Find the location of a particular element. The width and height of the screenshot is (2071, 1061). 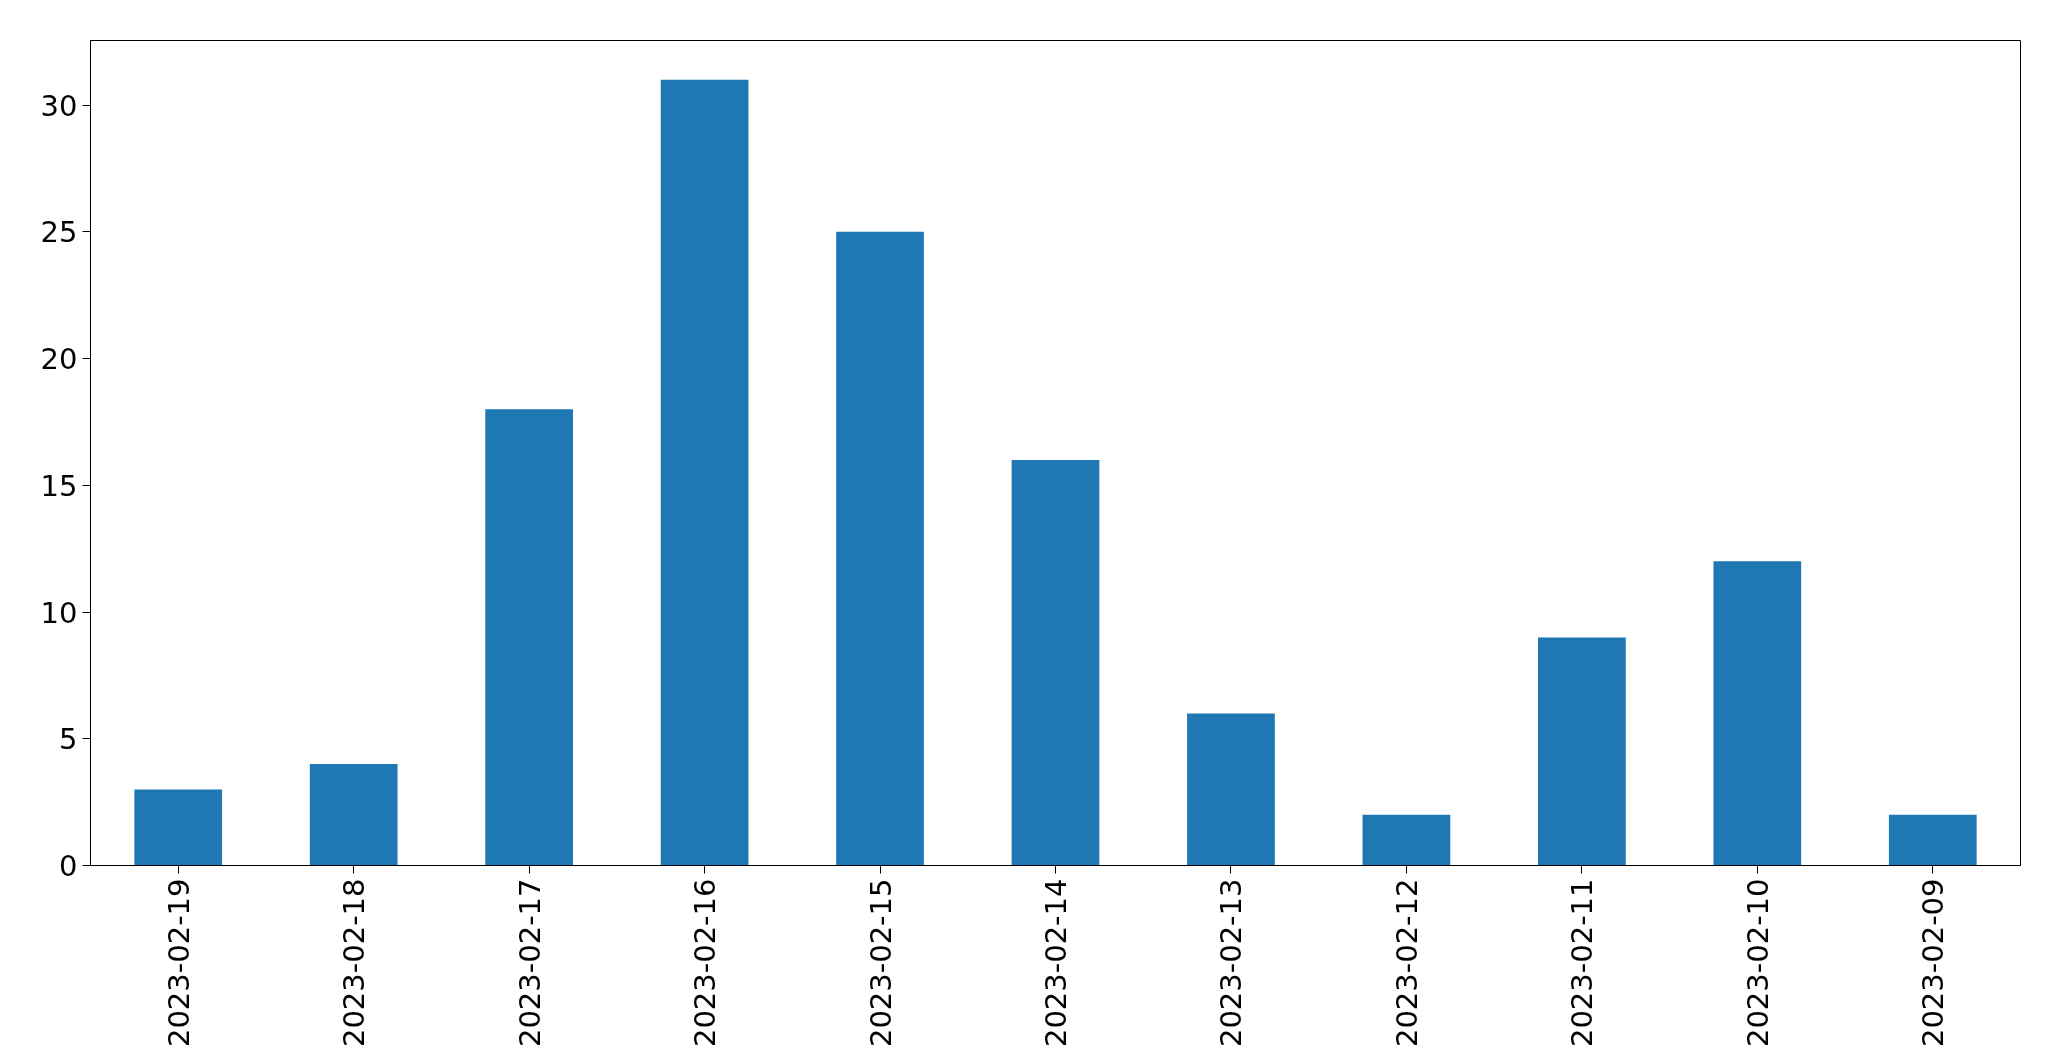

y-tick-label: 25 is located at coordinates (59, 232).